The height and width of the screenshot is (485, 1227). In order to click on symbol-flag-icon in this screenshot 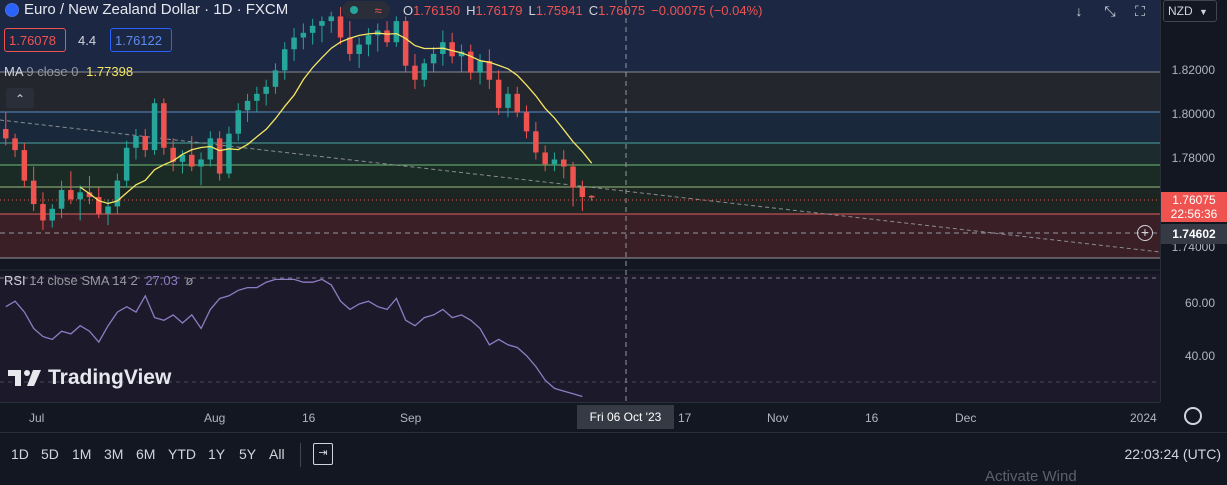, I will do `click(12, 10)`.